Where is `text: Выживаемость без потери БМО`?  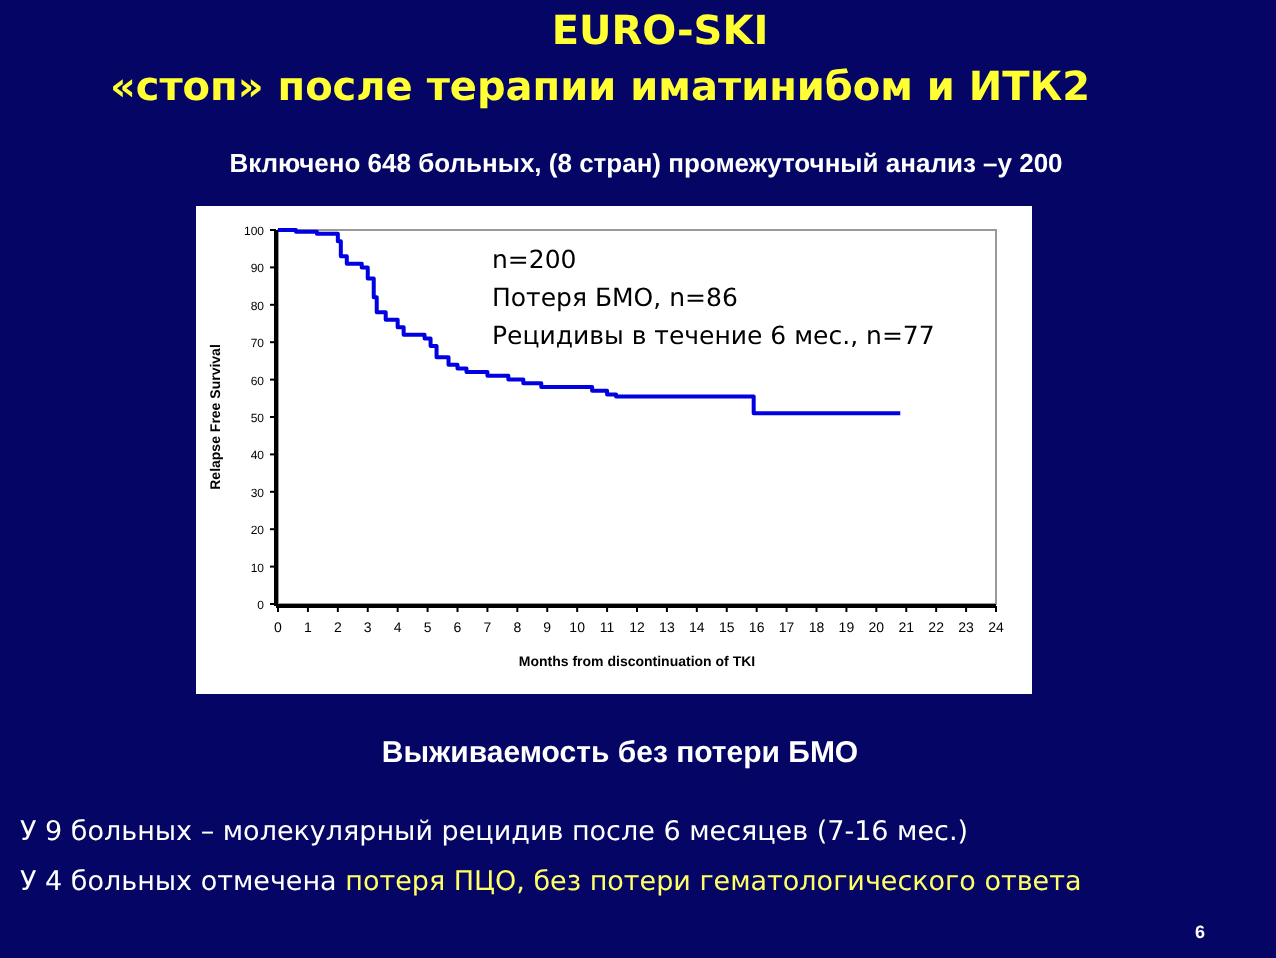 text: Выживаемость без потери БМО is located at coordinates (620, 753).